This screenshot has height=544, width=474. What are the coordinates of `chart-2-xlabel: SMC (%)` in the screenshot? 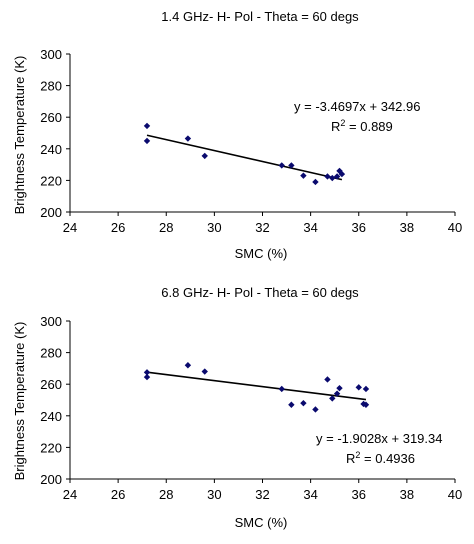 It's located at (261, 522).